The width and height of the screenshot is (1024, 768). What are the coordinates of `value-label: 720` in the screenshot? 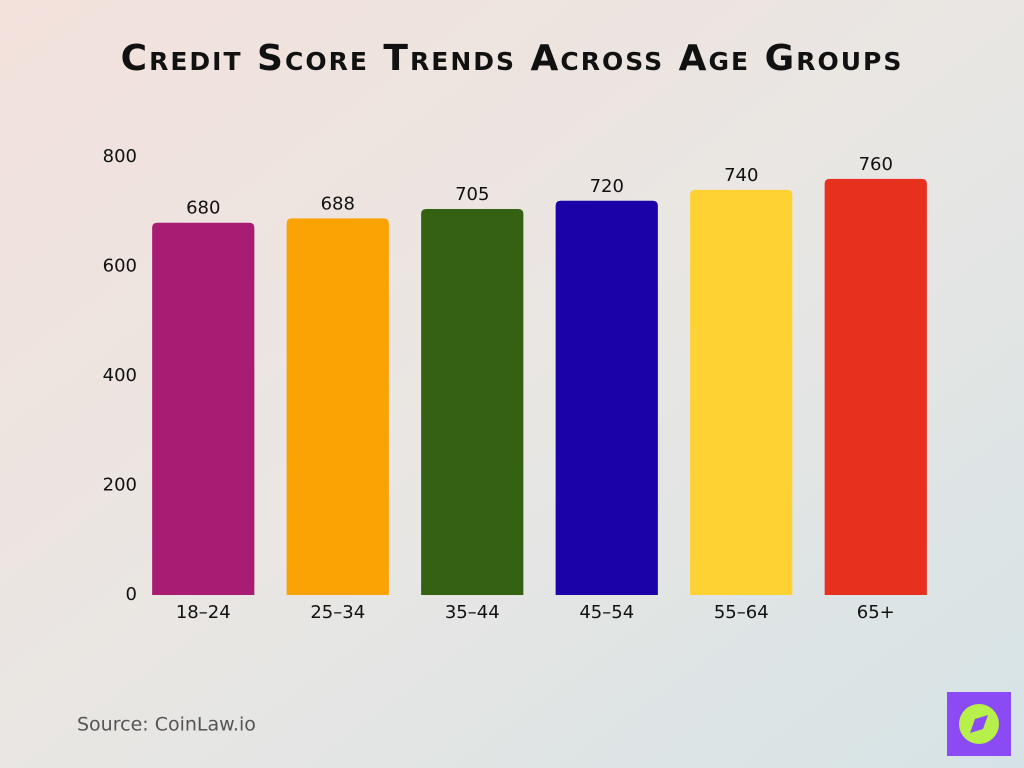 It's located at (607, 186).